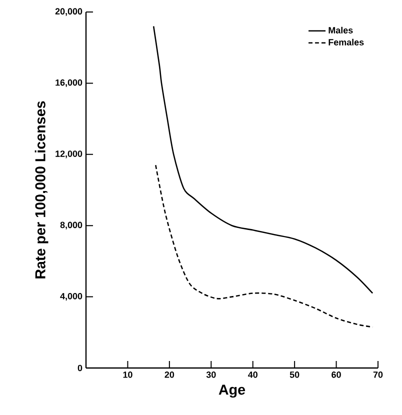 This screenshot has height=415, width=402. Describe the element at coordinates (340, 30) in the screenshot. I see `legend-label: Males` at that location.